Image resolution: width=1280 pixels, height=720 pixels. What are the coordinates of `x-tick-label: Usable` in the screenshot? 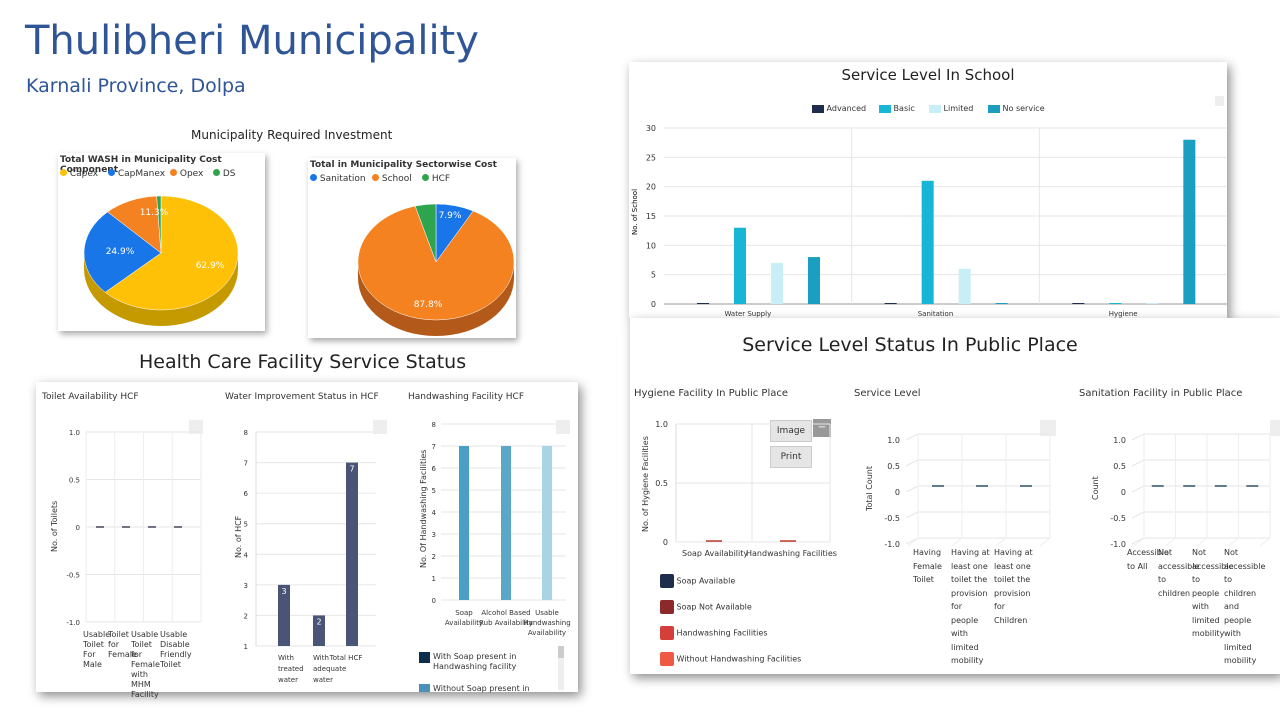 It's located at (547, 613).